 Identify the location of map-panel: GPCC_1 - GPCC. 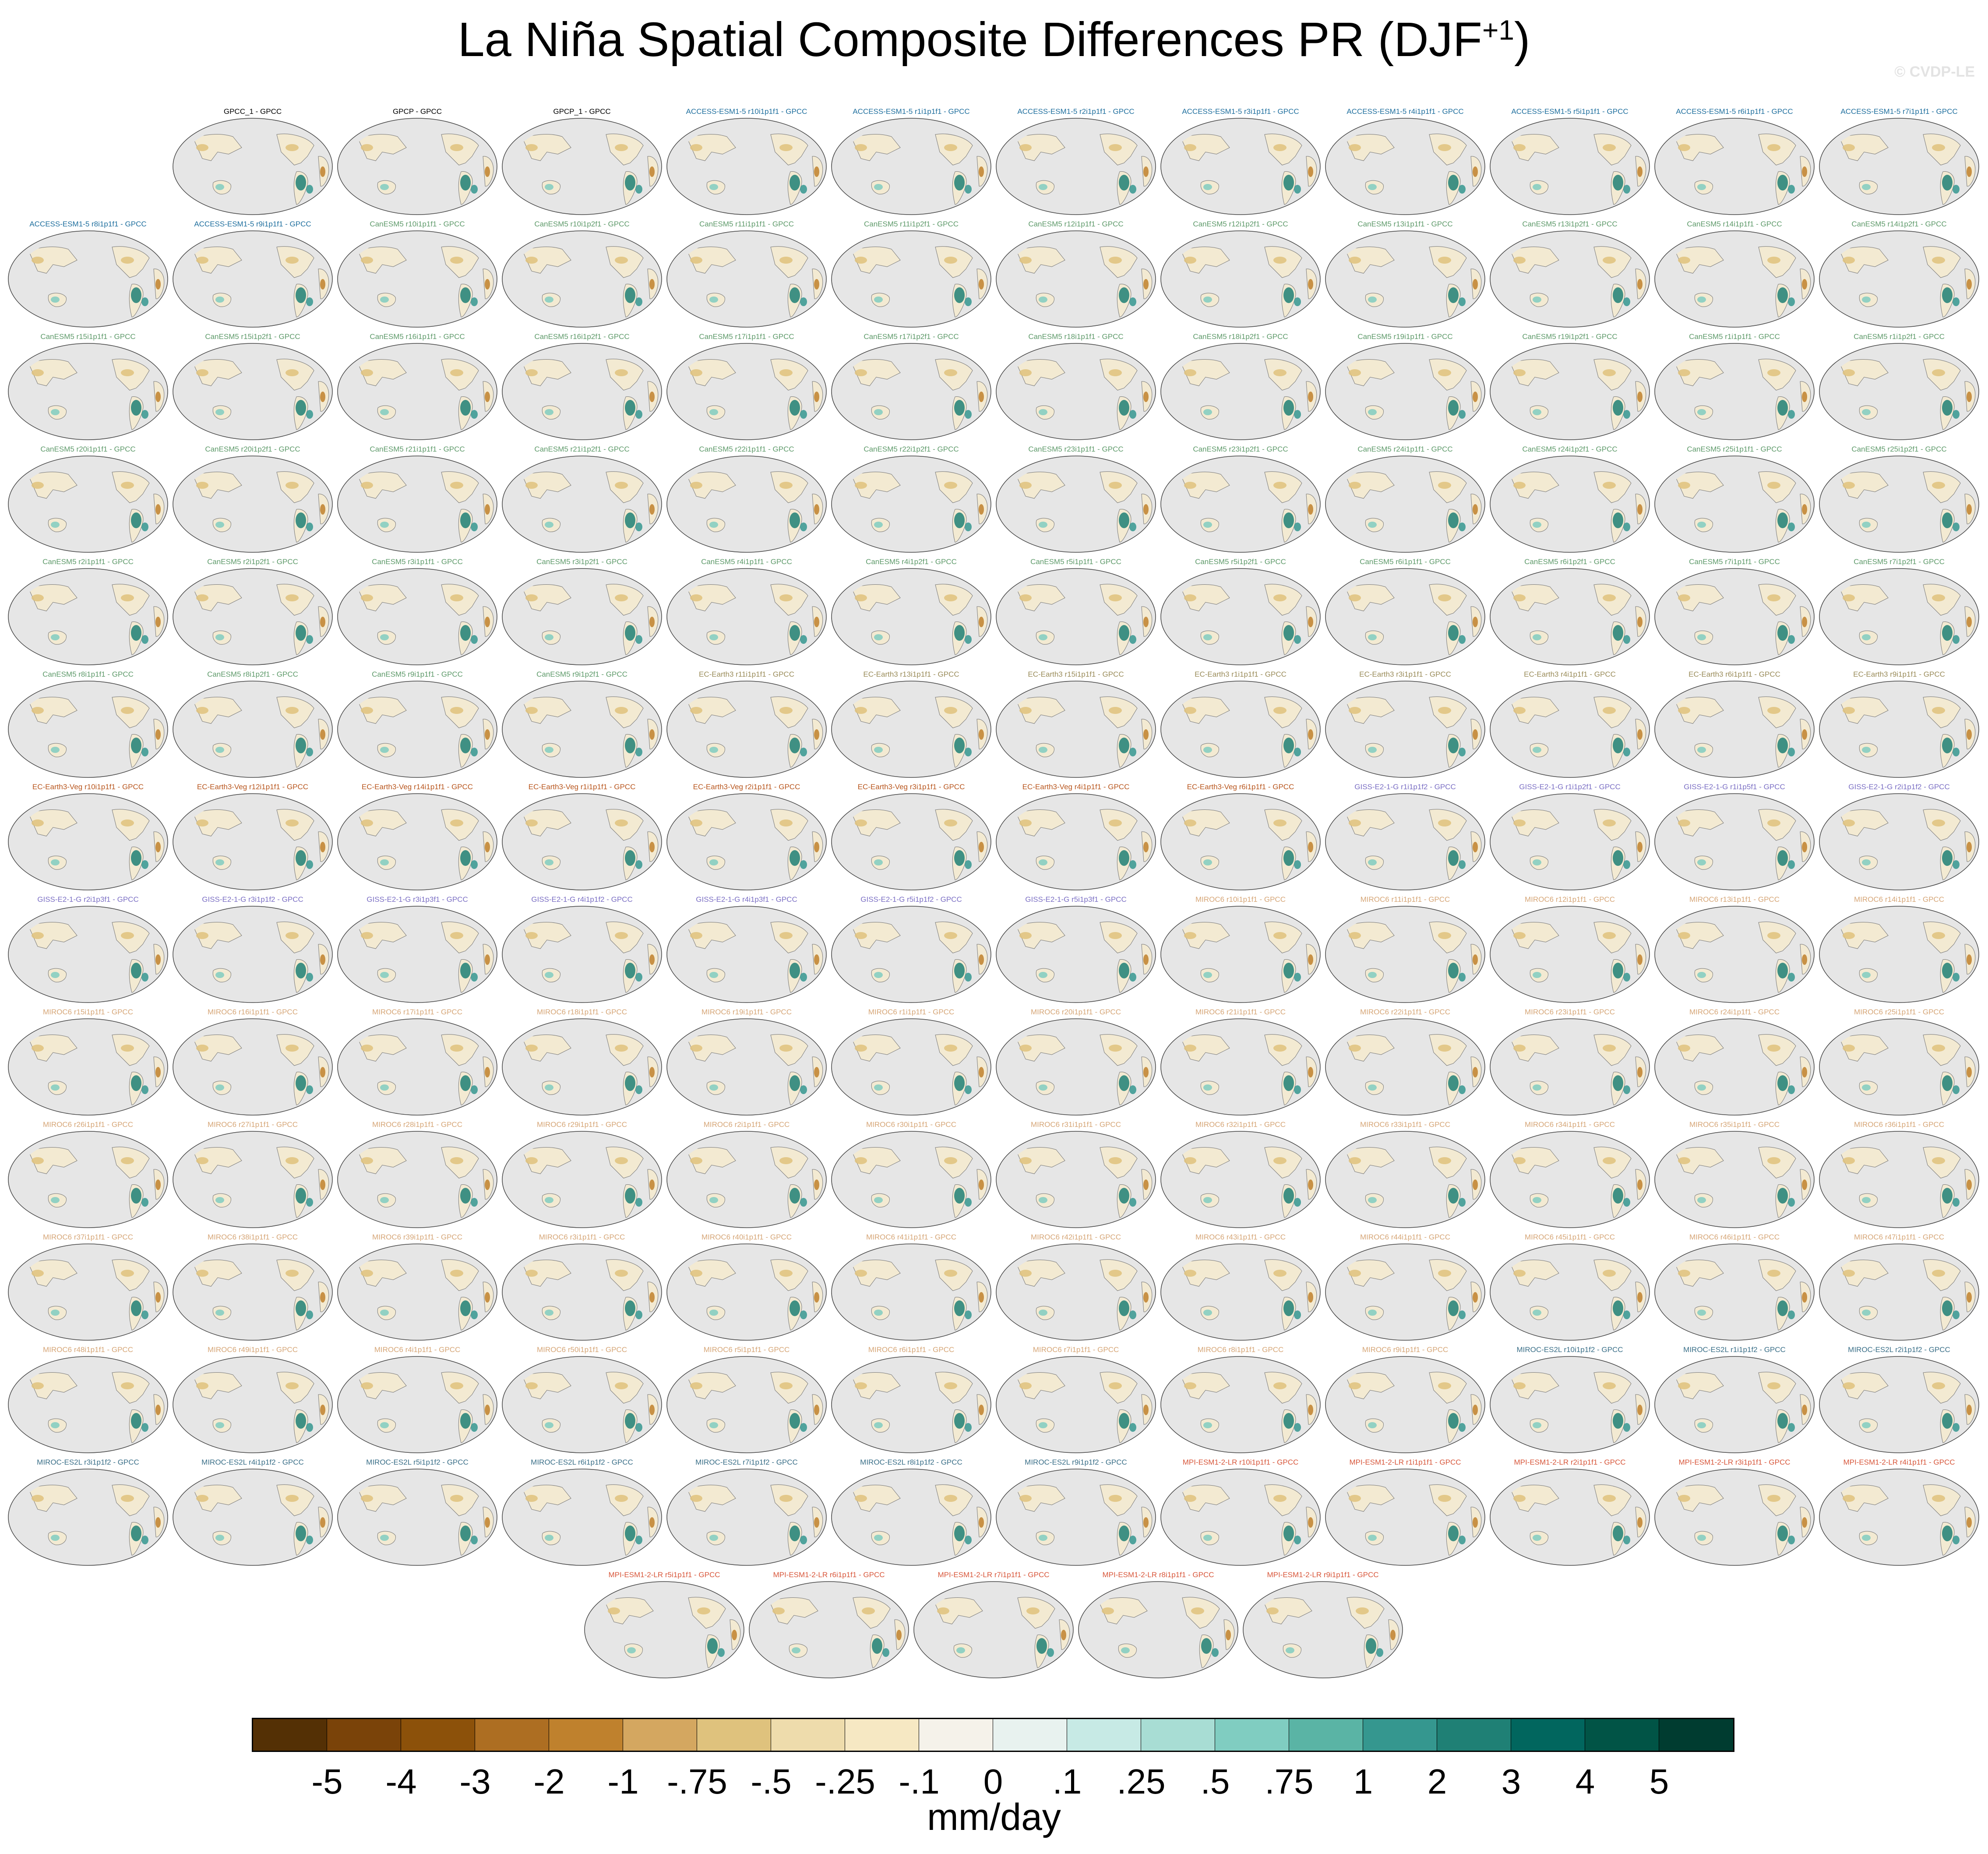
(253, 162).